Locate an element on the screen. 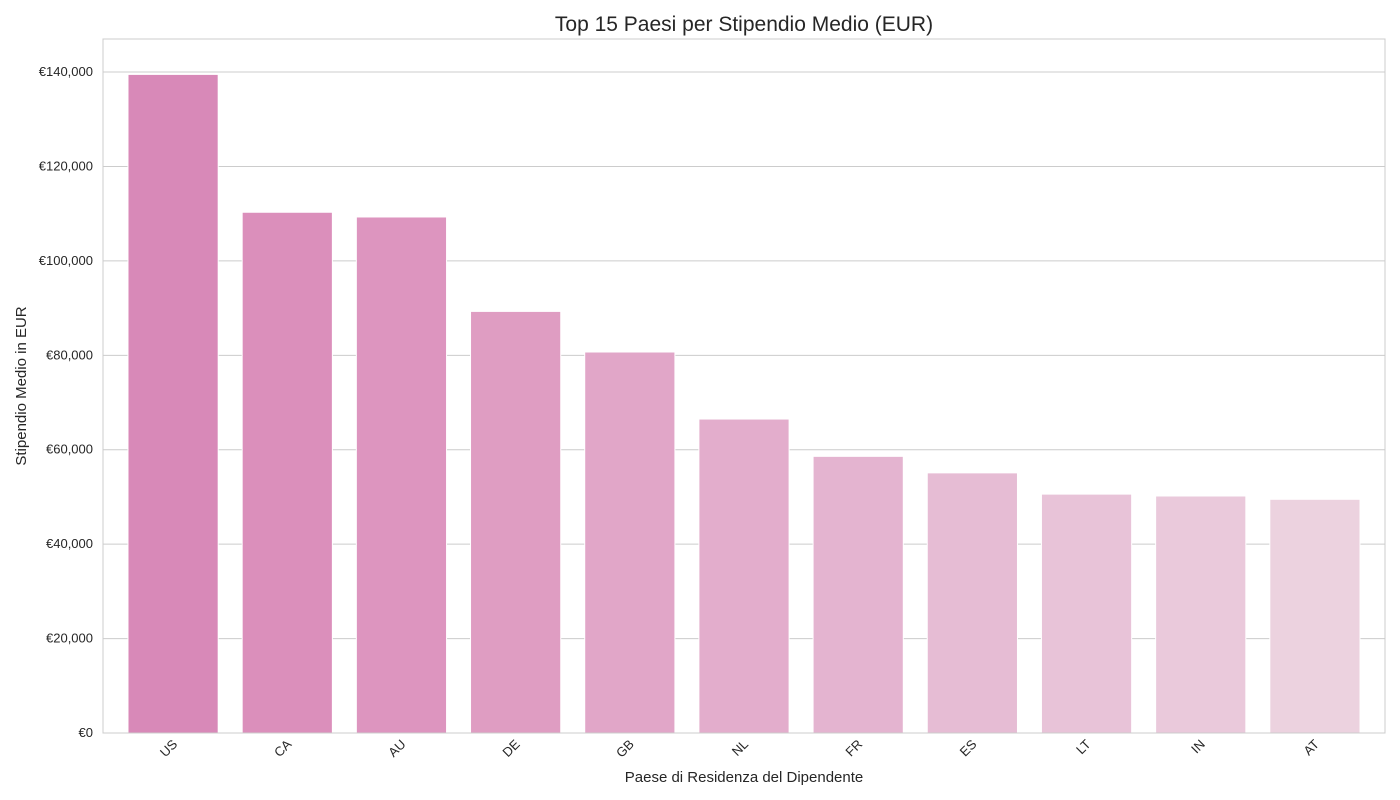 This screenshot has height=800, width=1400. bar-es is located at coordinates (972, 603).